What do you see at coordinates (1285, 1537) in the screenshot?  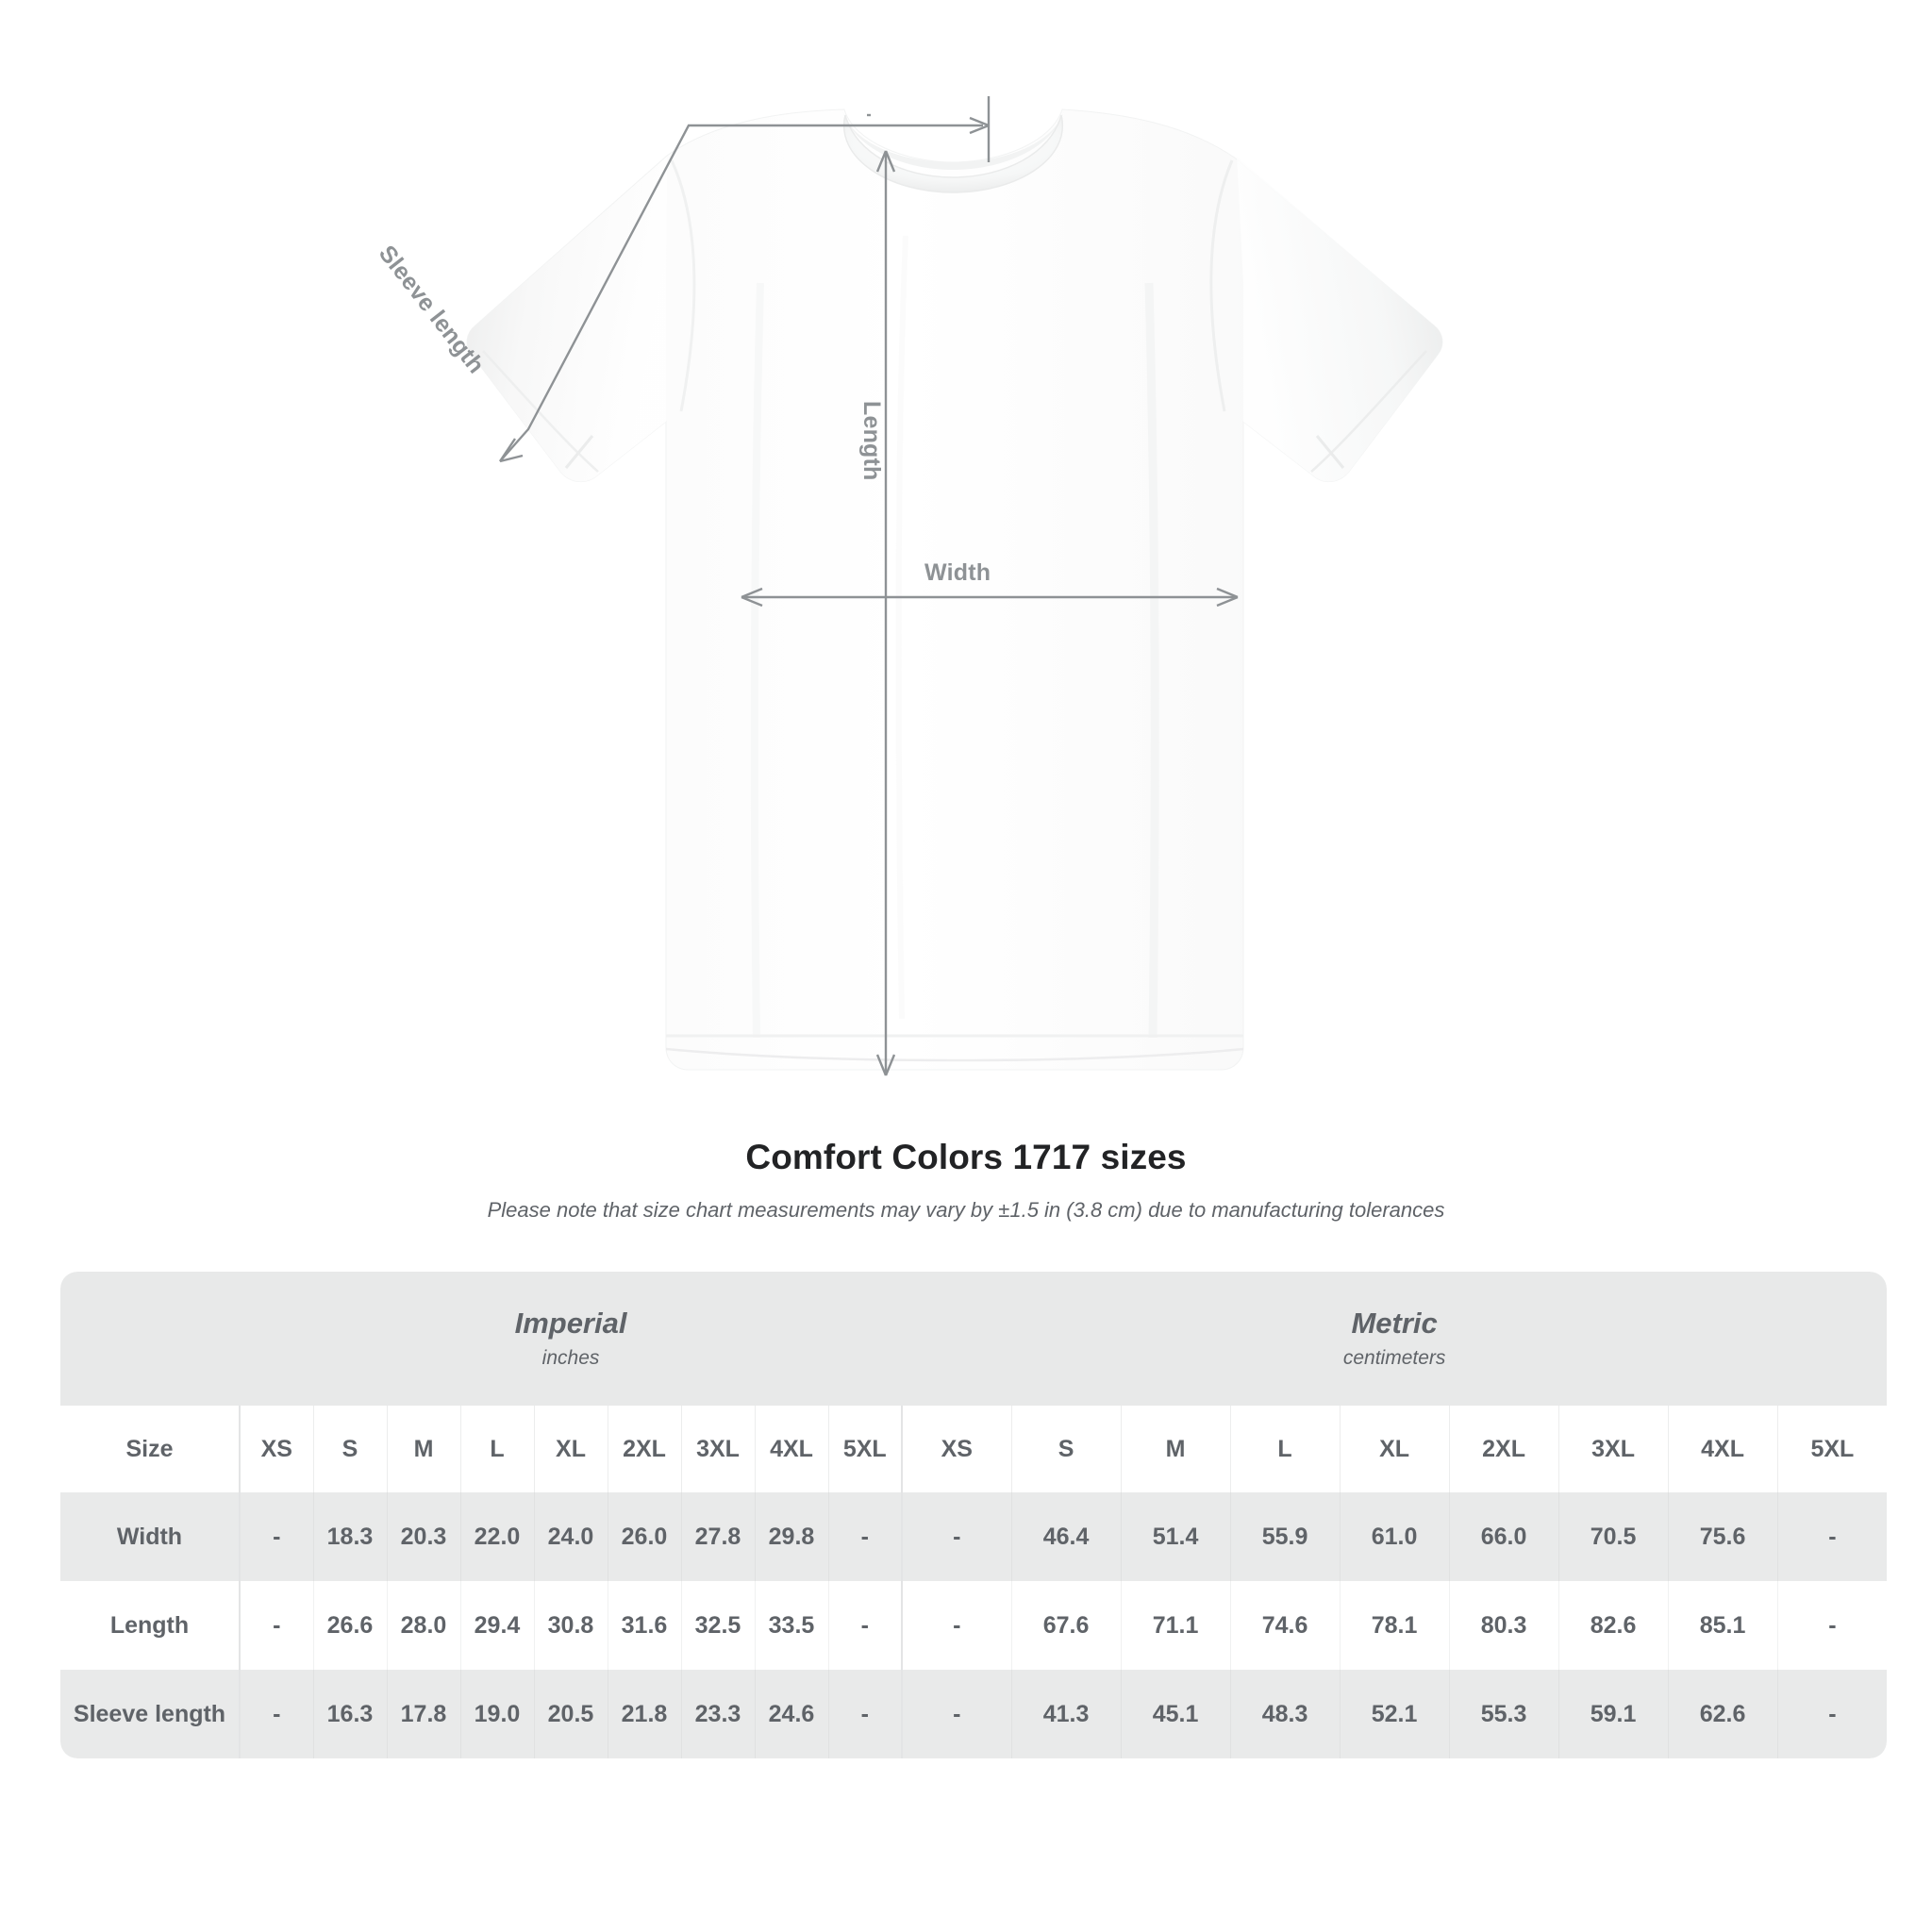 I see `cell-width-metric-l: 55.9` at bounding box center [1285, 1537].